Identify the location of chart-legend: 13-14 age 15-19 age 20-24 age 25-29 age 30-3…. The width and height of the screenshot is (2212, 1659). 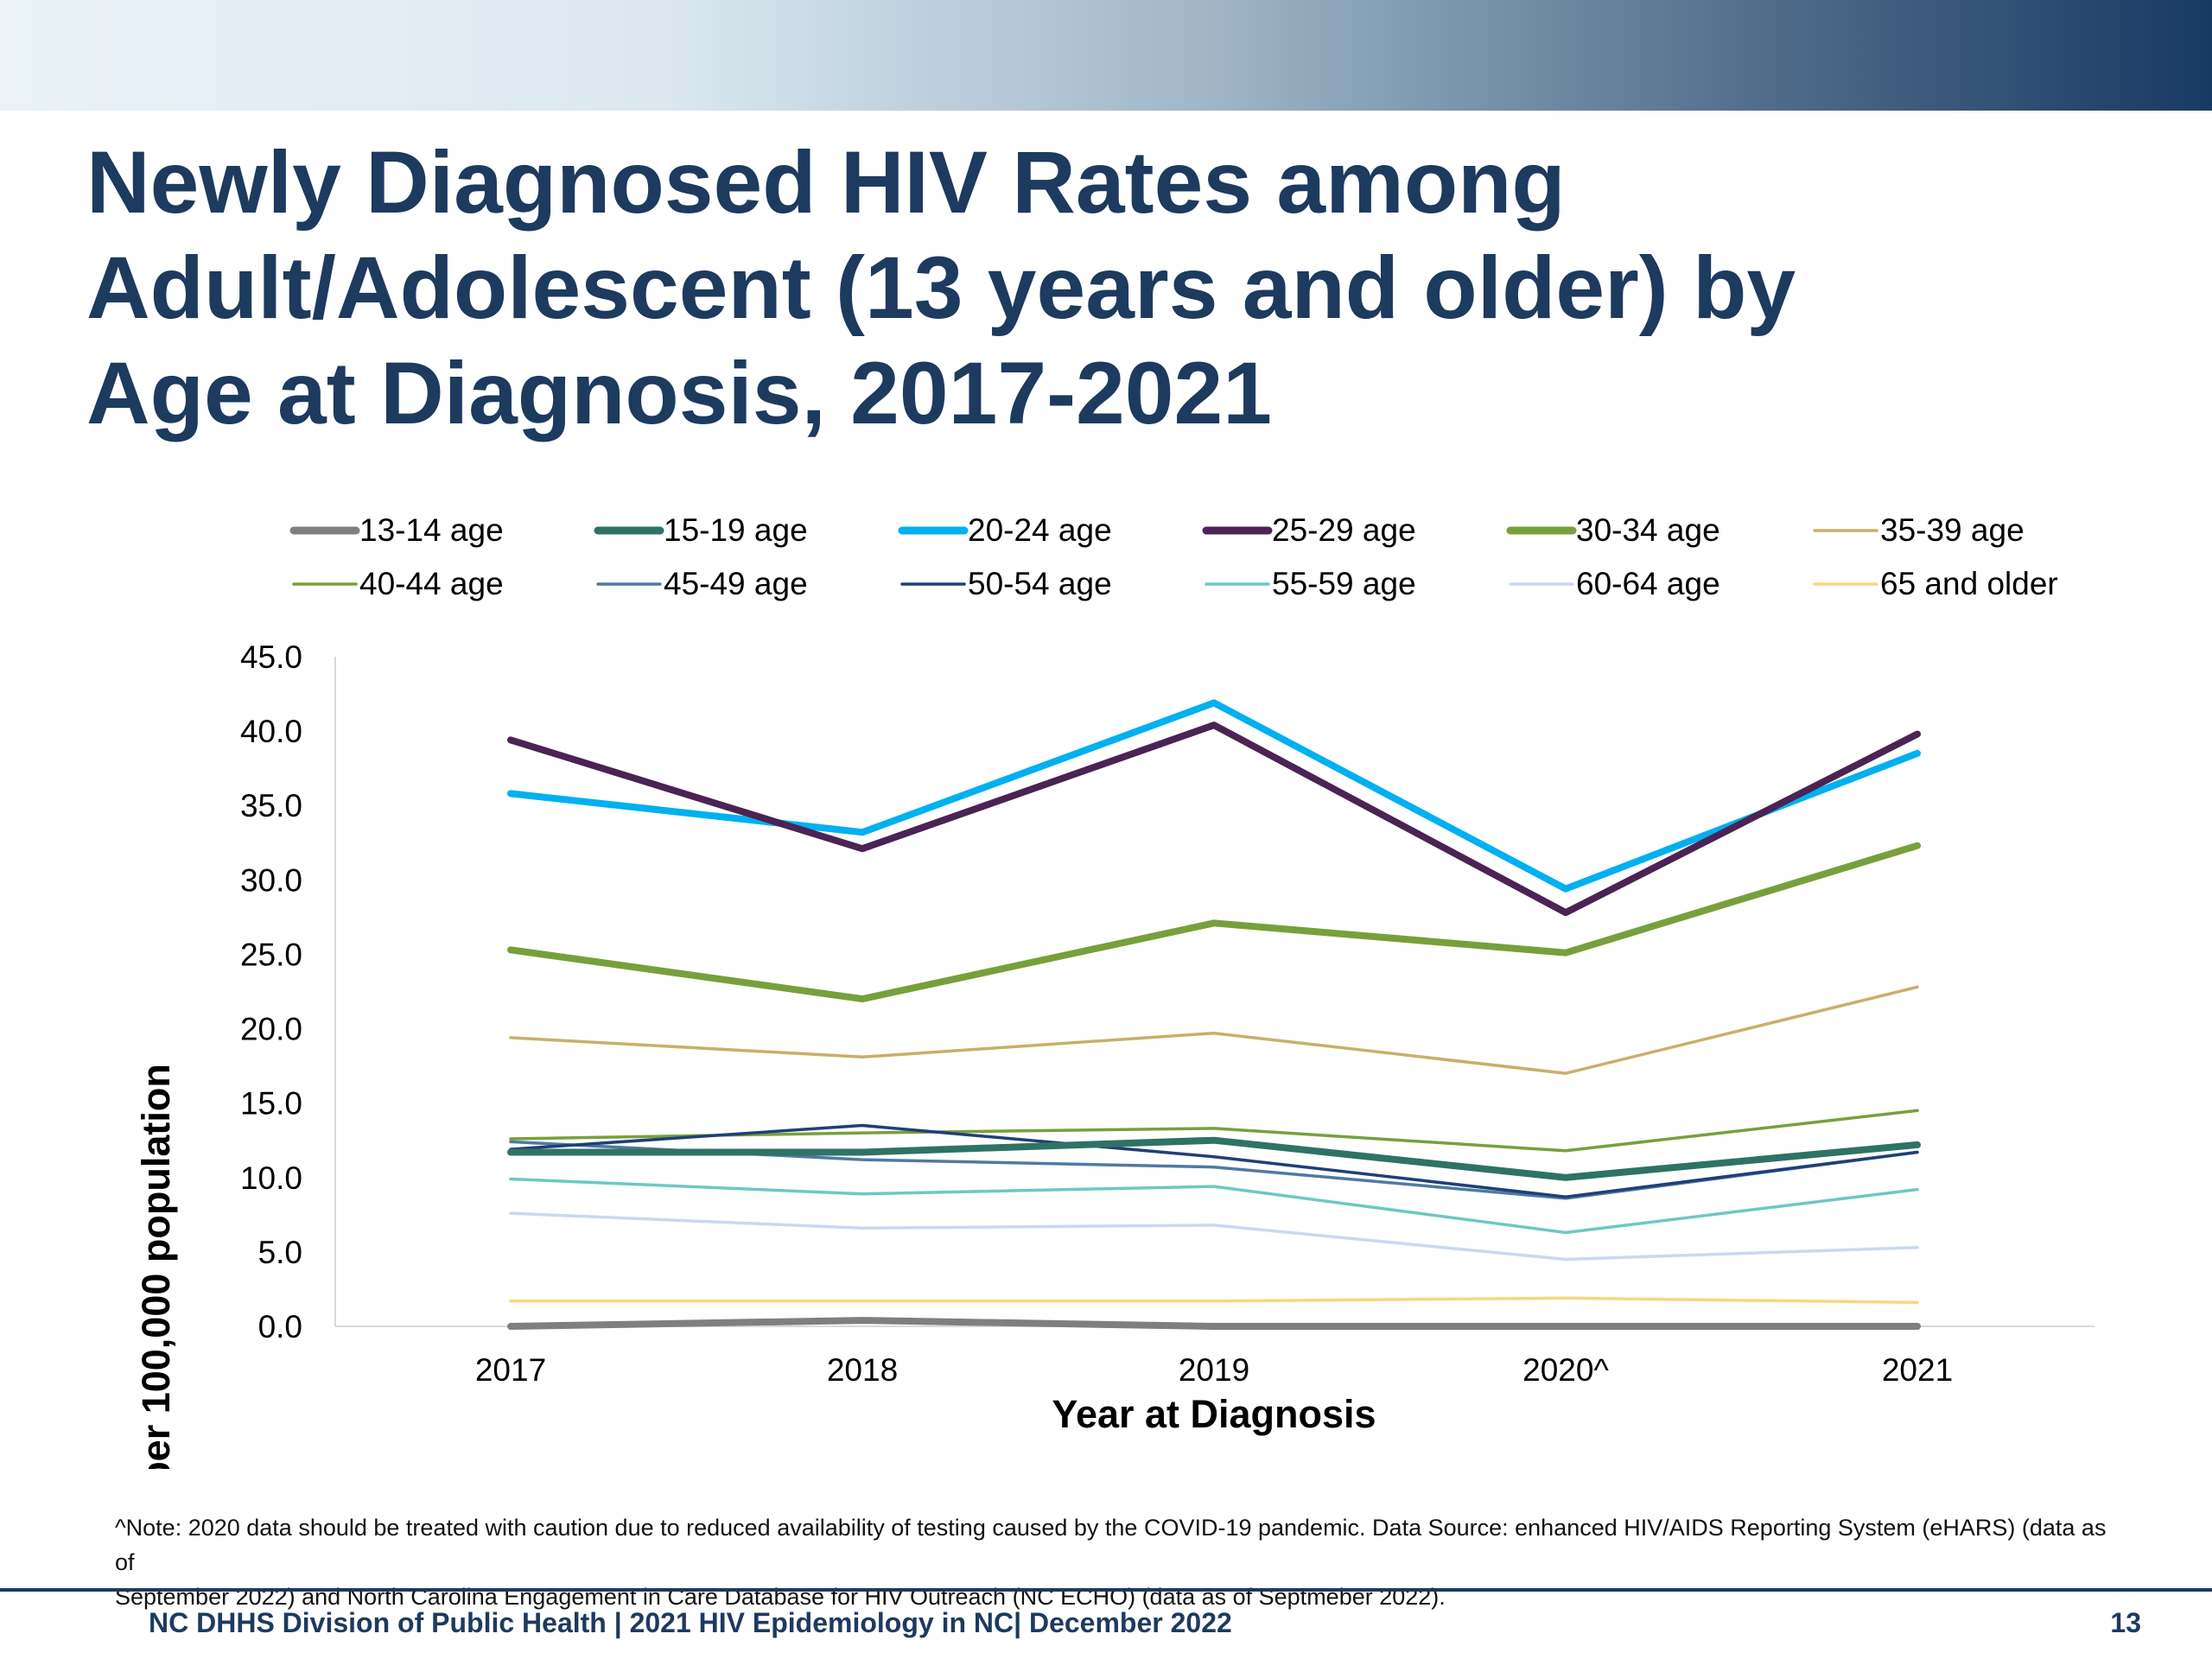
(1173, 556).